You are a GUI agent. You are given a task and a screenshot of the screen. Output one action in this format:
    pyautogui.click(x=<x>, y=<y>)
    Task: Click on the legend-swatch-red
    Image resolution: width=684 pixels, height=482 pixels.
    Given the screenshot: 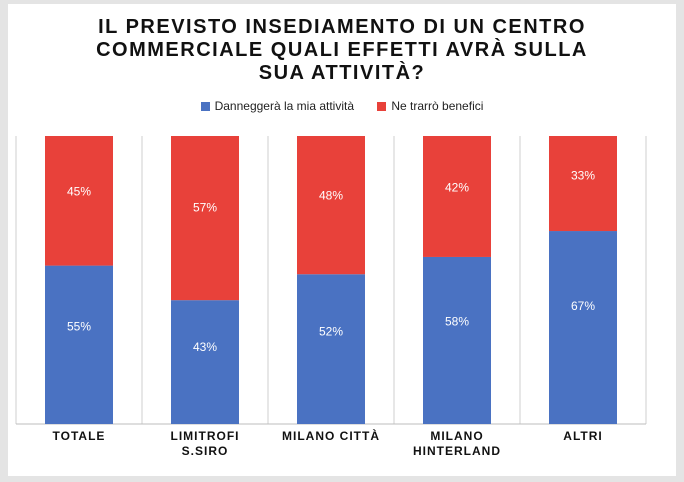 What is the action you would take?
    pyautogui.click(x=382, y=106)
    